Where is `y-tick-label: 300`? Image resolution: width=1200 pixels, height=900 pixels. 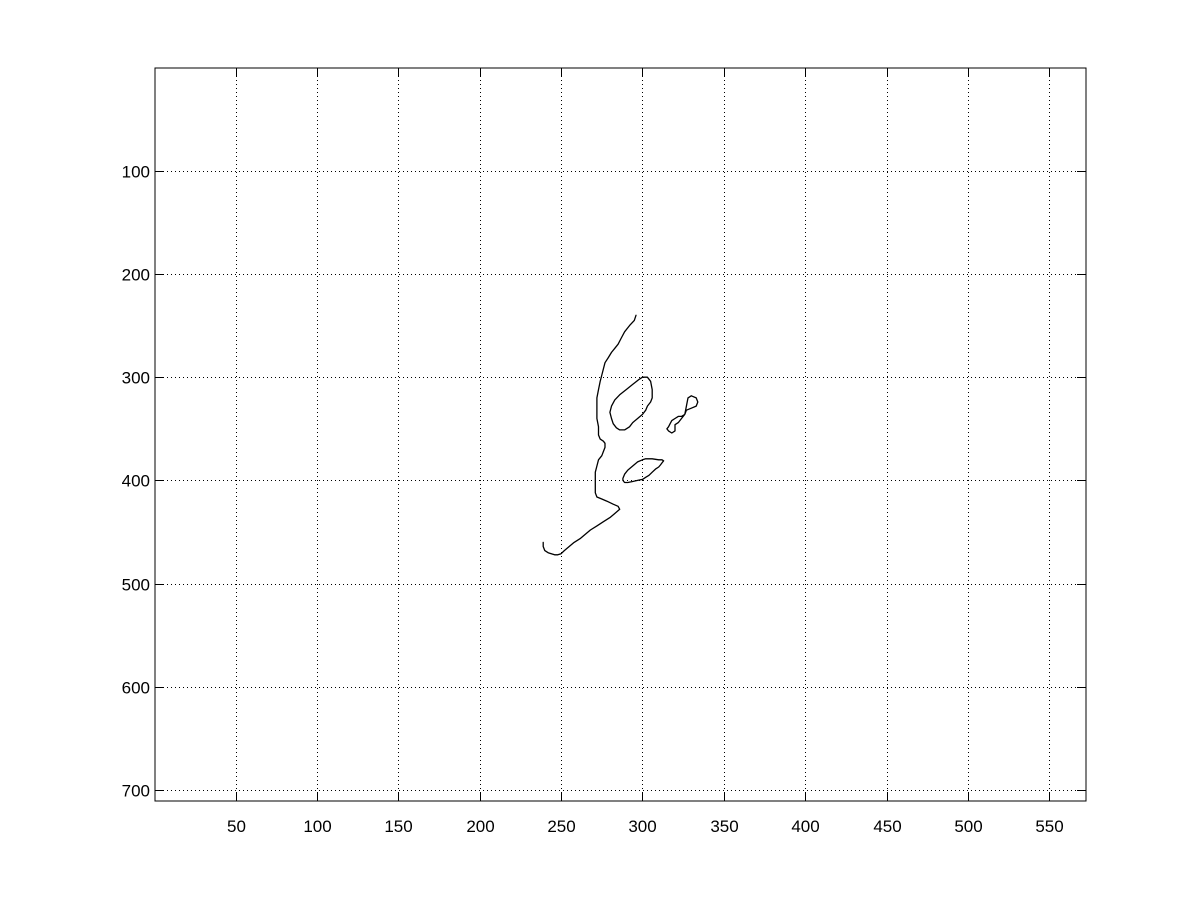
y-tick-label: 300 is located at coordinates (136, 378).